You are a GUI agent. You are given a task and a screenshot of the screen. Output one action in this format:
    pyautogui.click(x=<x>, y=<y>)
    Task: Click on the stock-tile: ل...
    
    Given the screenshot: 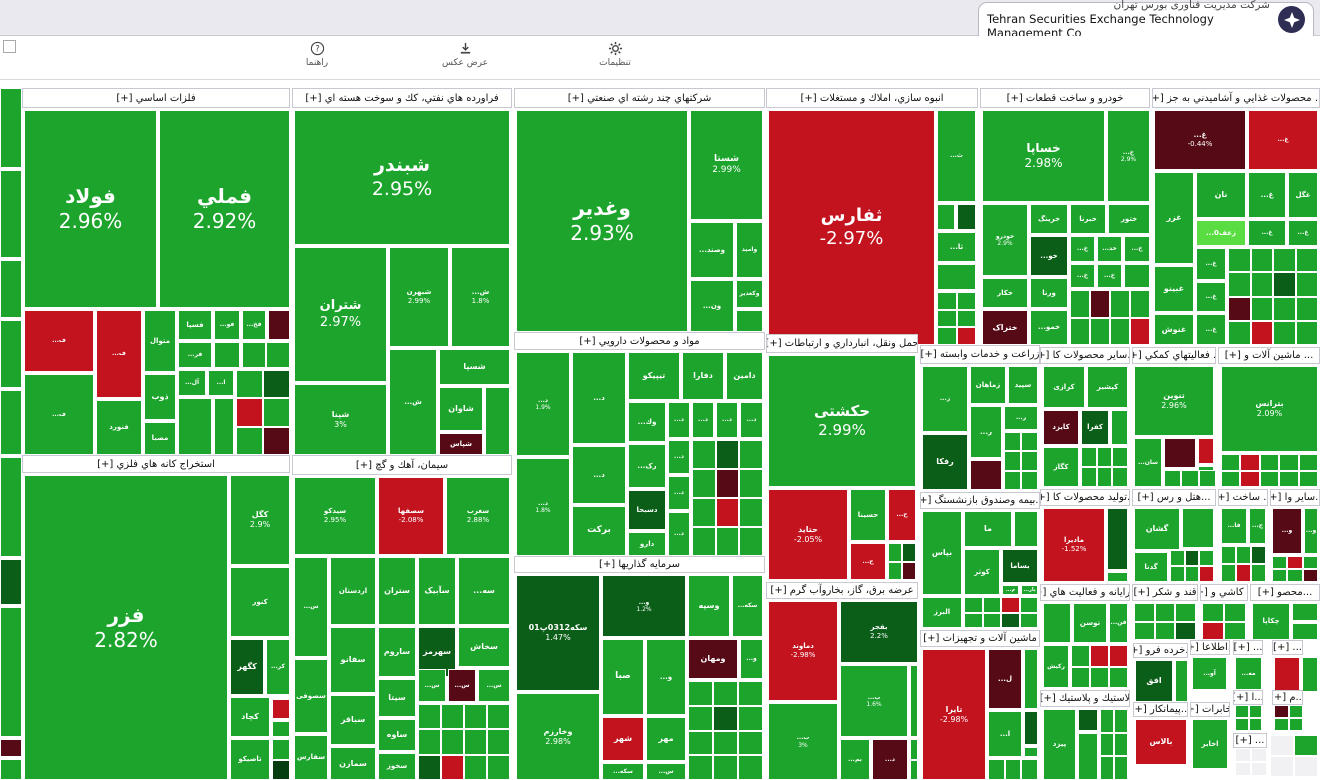 What is the action you would take?
    pyautogui.click(x=1005, y=679)
    